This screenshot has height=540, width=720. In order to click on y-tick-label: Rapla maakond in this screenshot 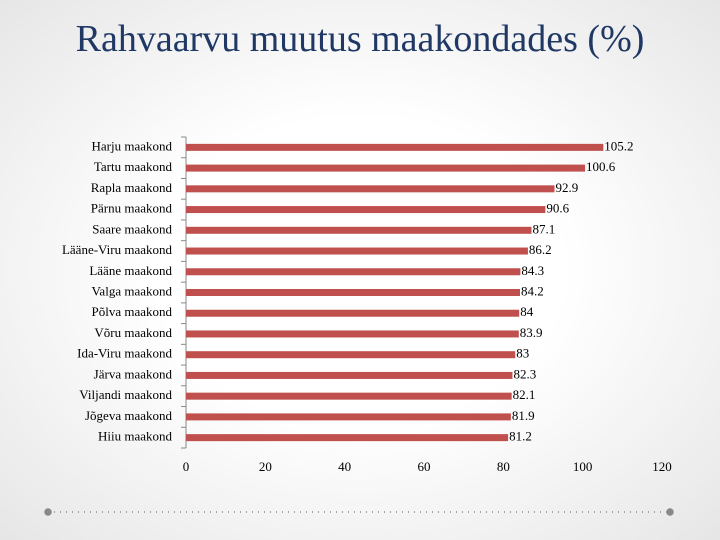, I will do `click(132, 187)`.